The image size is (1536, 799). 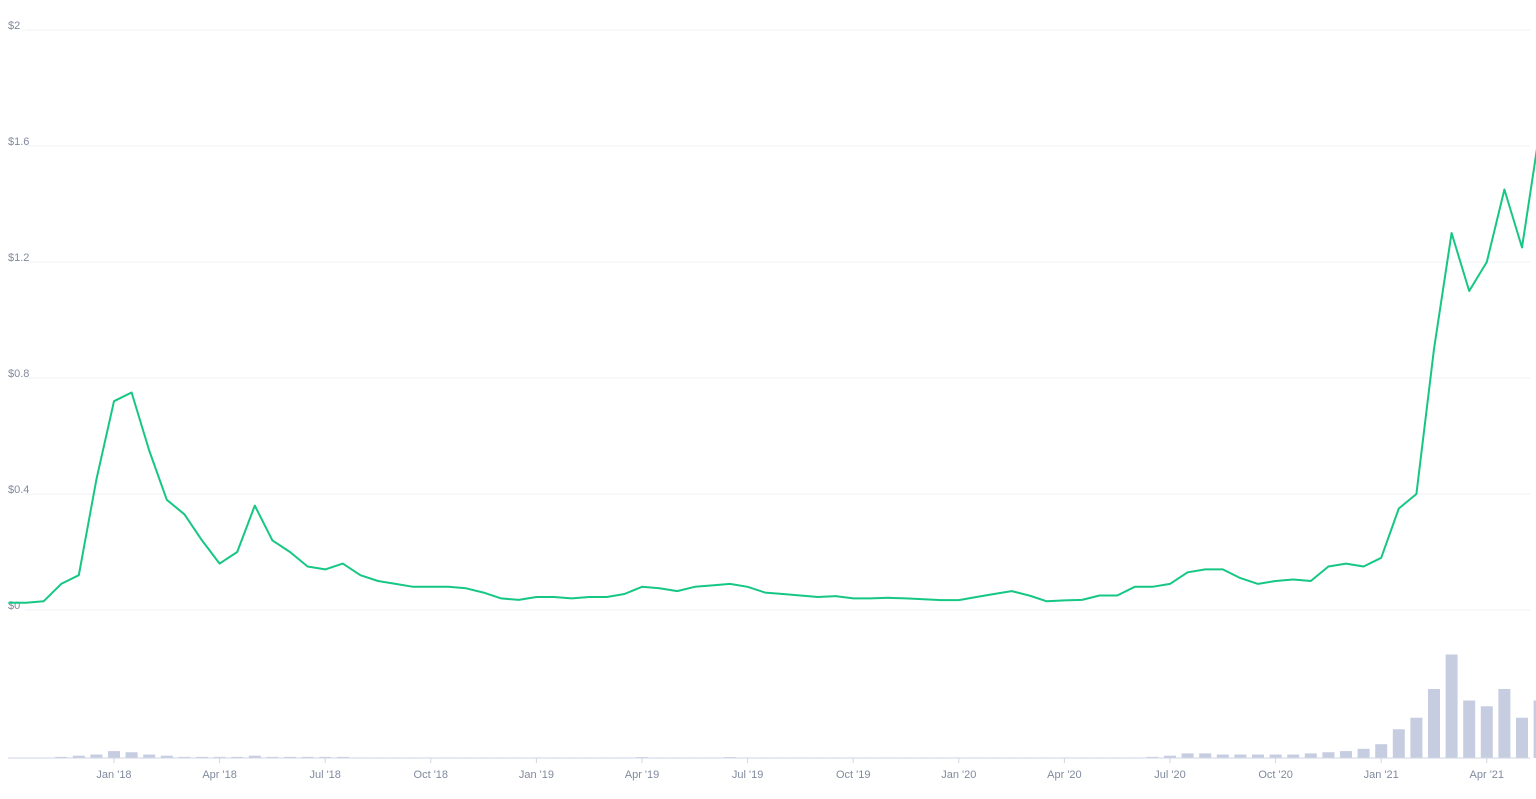 What do you see at coordinates (18, 142) in the screenshot?
I see `y-tick-label: $1.6` at bounding box center [18, 142].